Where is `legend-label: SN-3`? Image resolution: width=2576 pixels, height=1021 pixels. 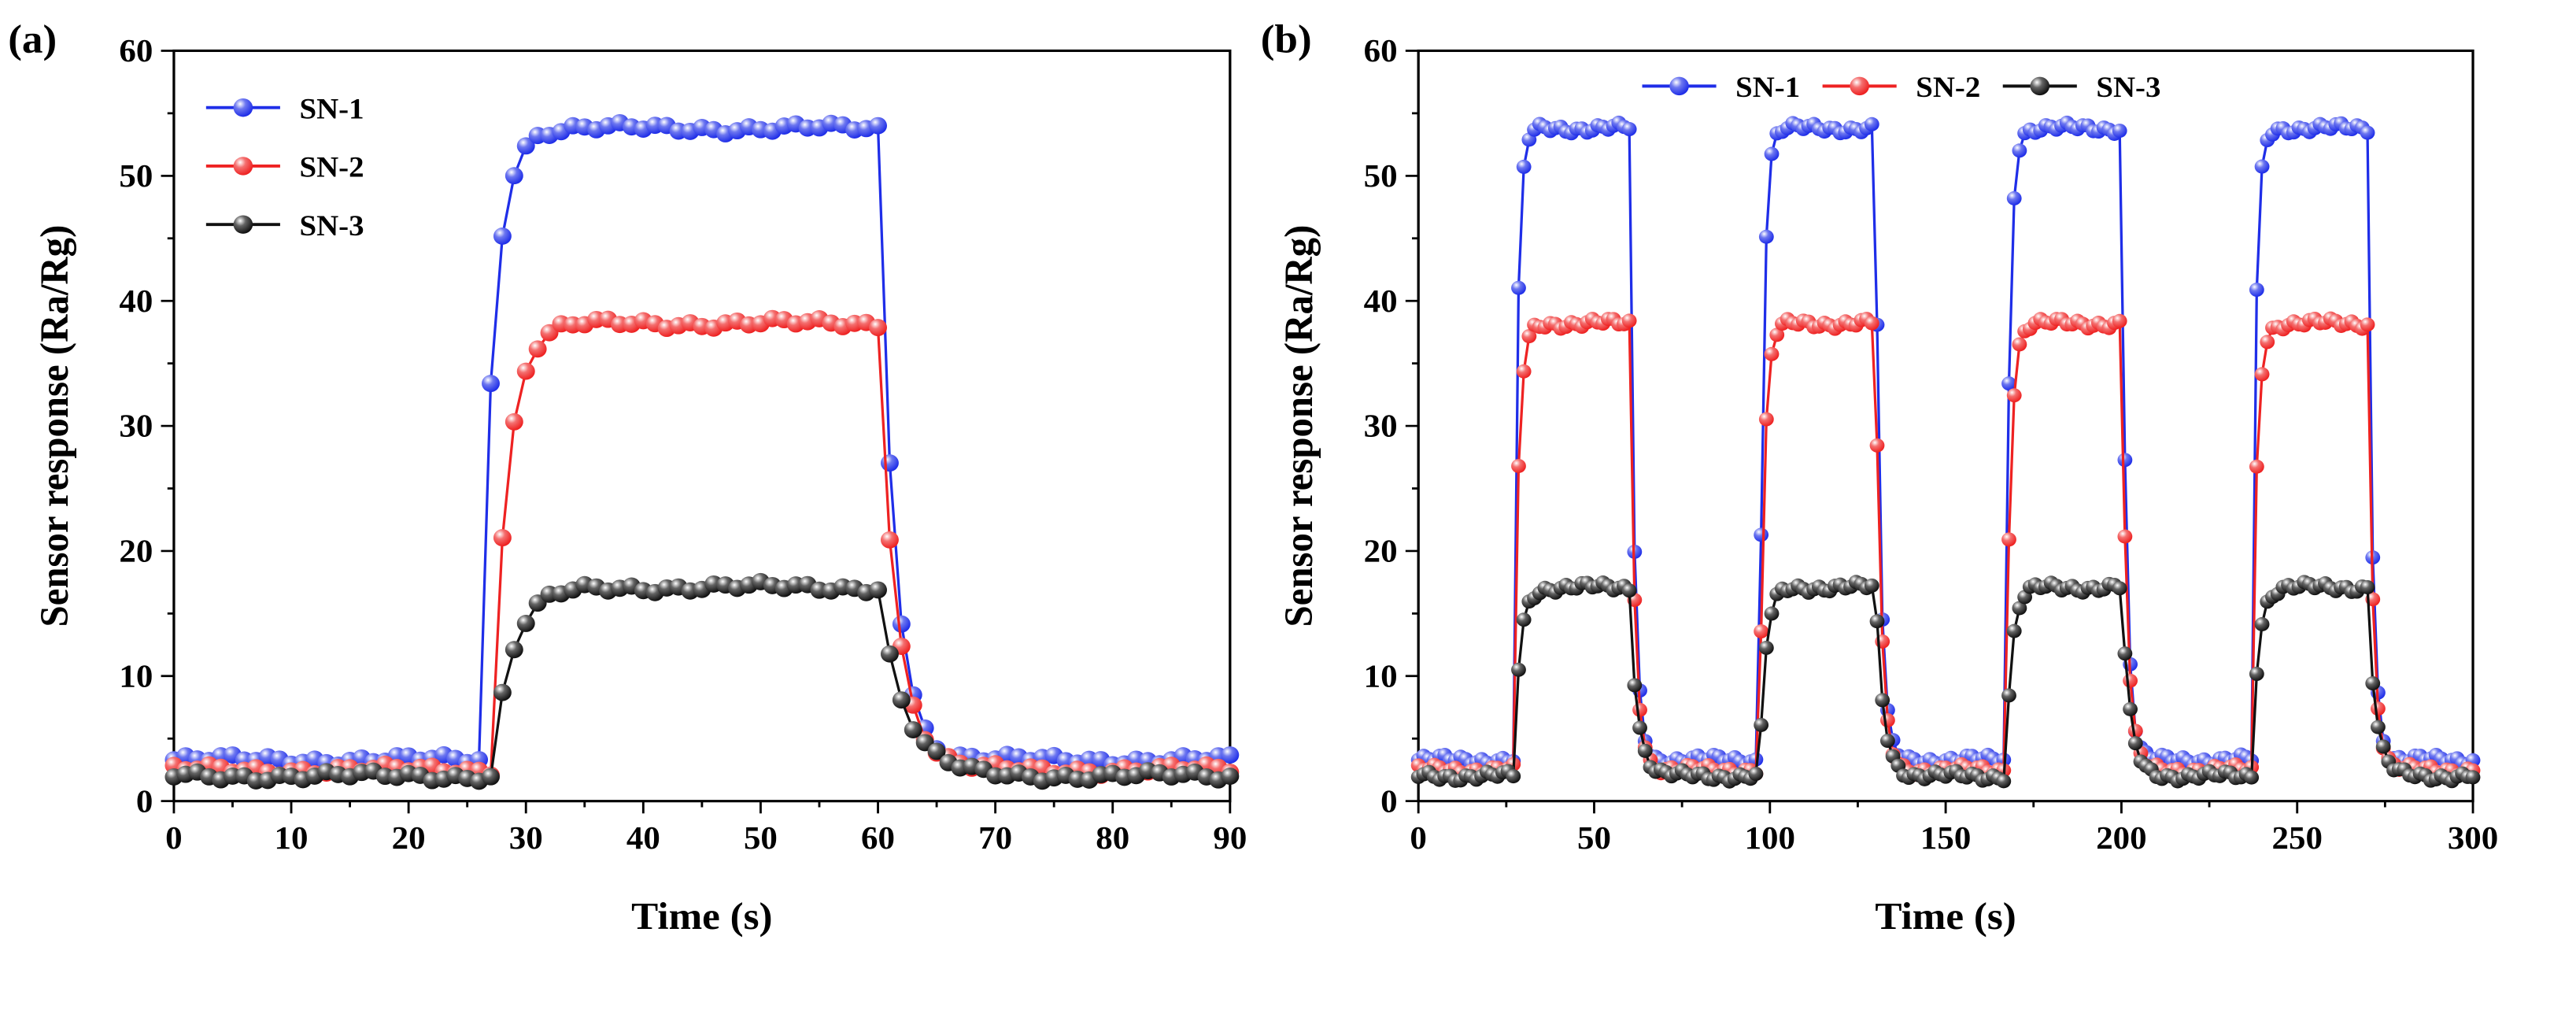
legend-label: SN-3 is located at coordinates (2128, 88).